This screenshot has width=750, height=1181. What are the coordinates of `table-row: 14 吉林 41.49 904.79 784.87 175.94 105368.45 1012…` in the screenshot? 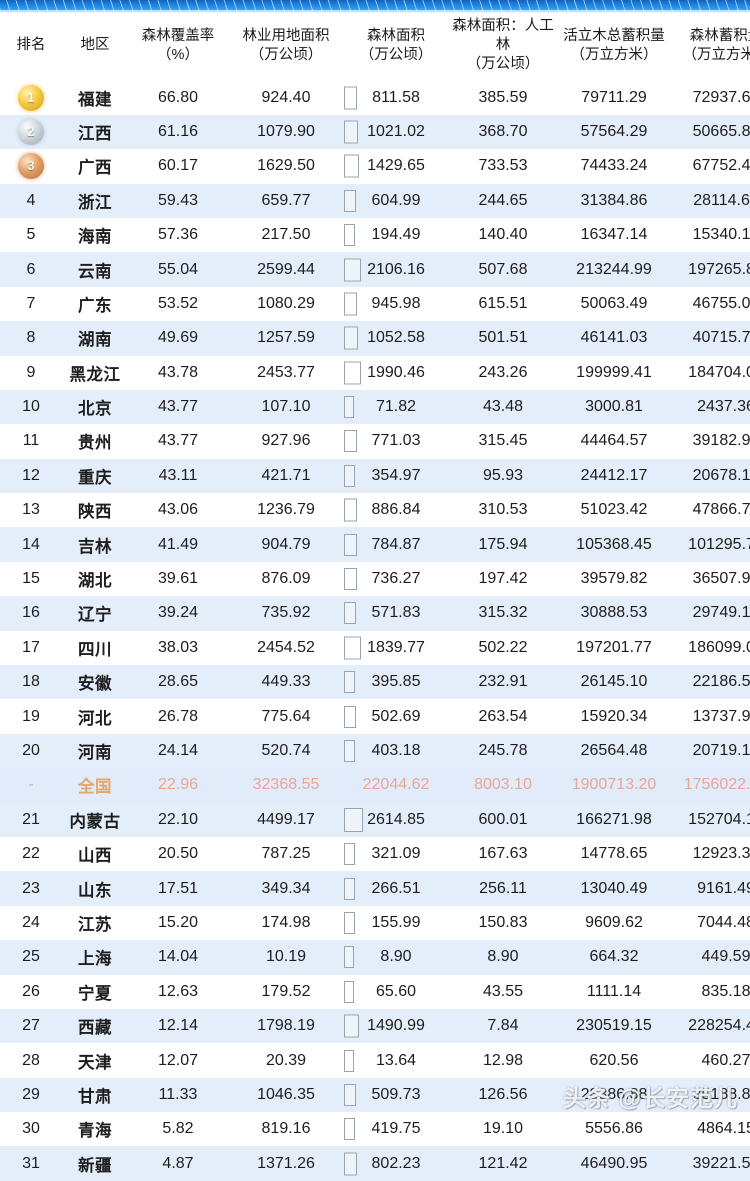 It's located at (375, 544).